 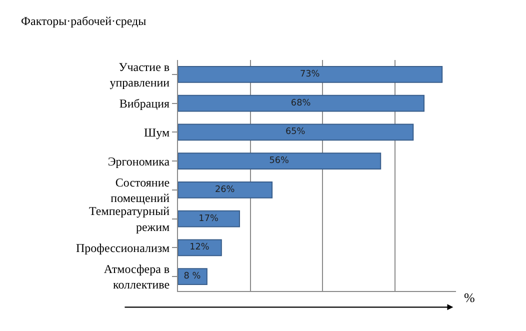 I want to click on data-label: 12%, so click(x=200, y=247).